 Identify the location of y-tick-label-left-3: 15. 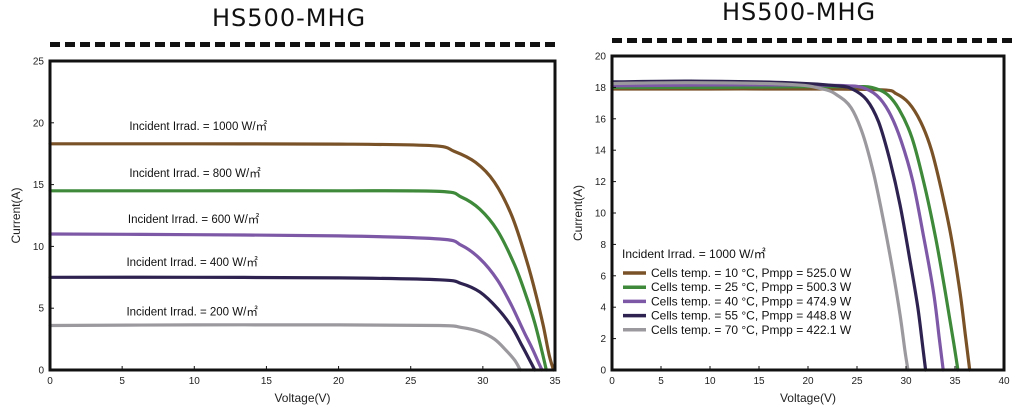
(39, 185).